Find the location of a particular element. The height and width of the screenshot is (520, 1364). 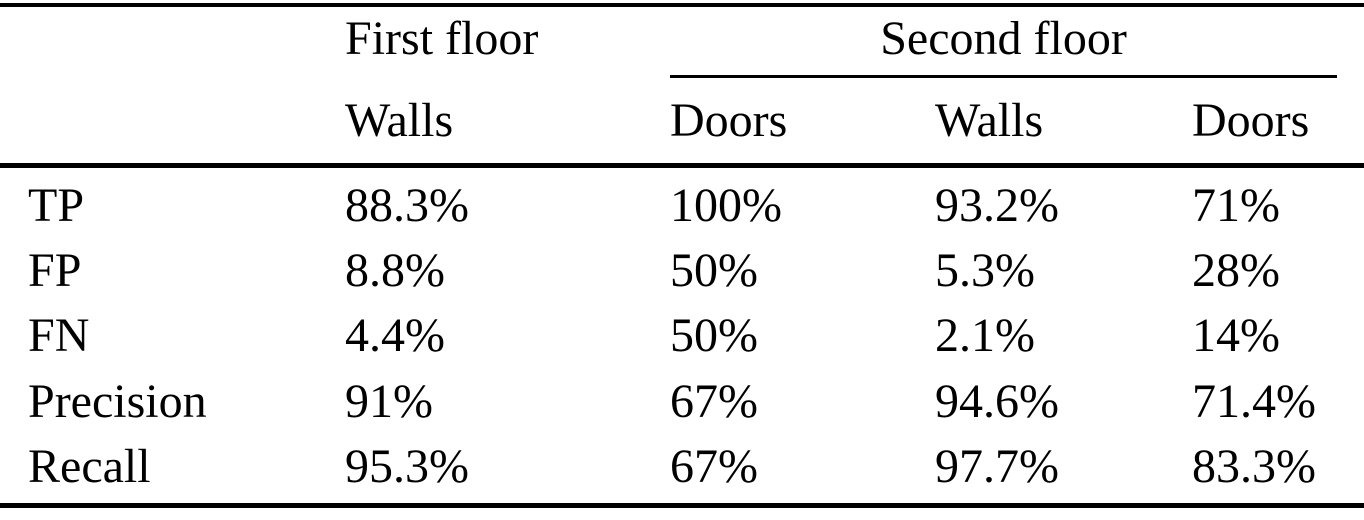

col-header-doors-2: Doors is located at coordinates (1251, 120).